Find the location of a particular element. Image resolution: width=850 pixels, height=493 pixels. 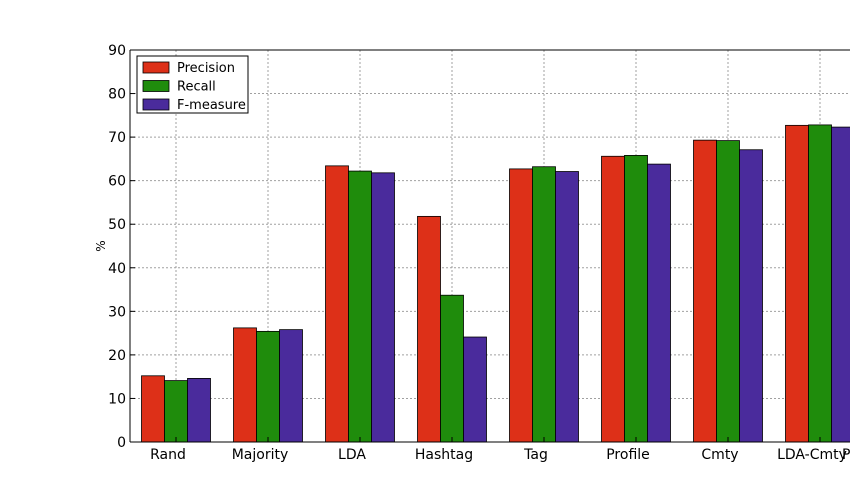

x-tick-label: Cmty is located at coordinates (719, 455).